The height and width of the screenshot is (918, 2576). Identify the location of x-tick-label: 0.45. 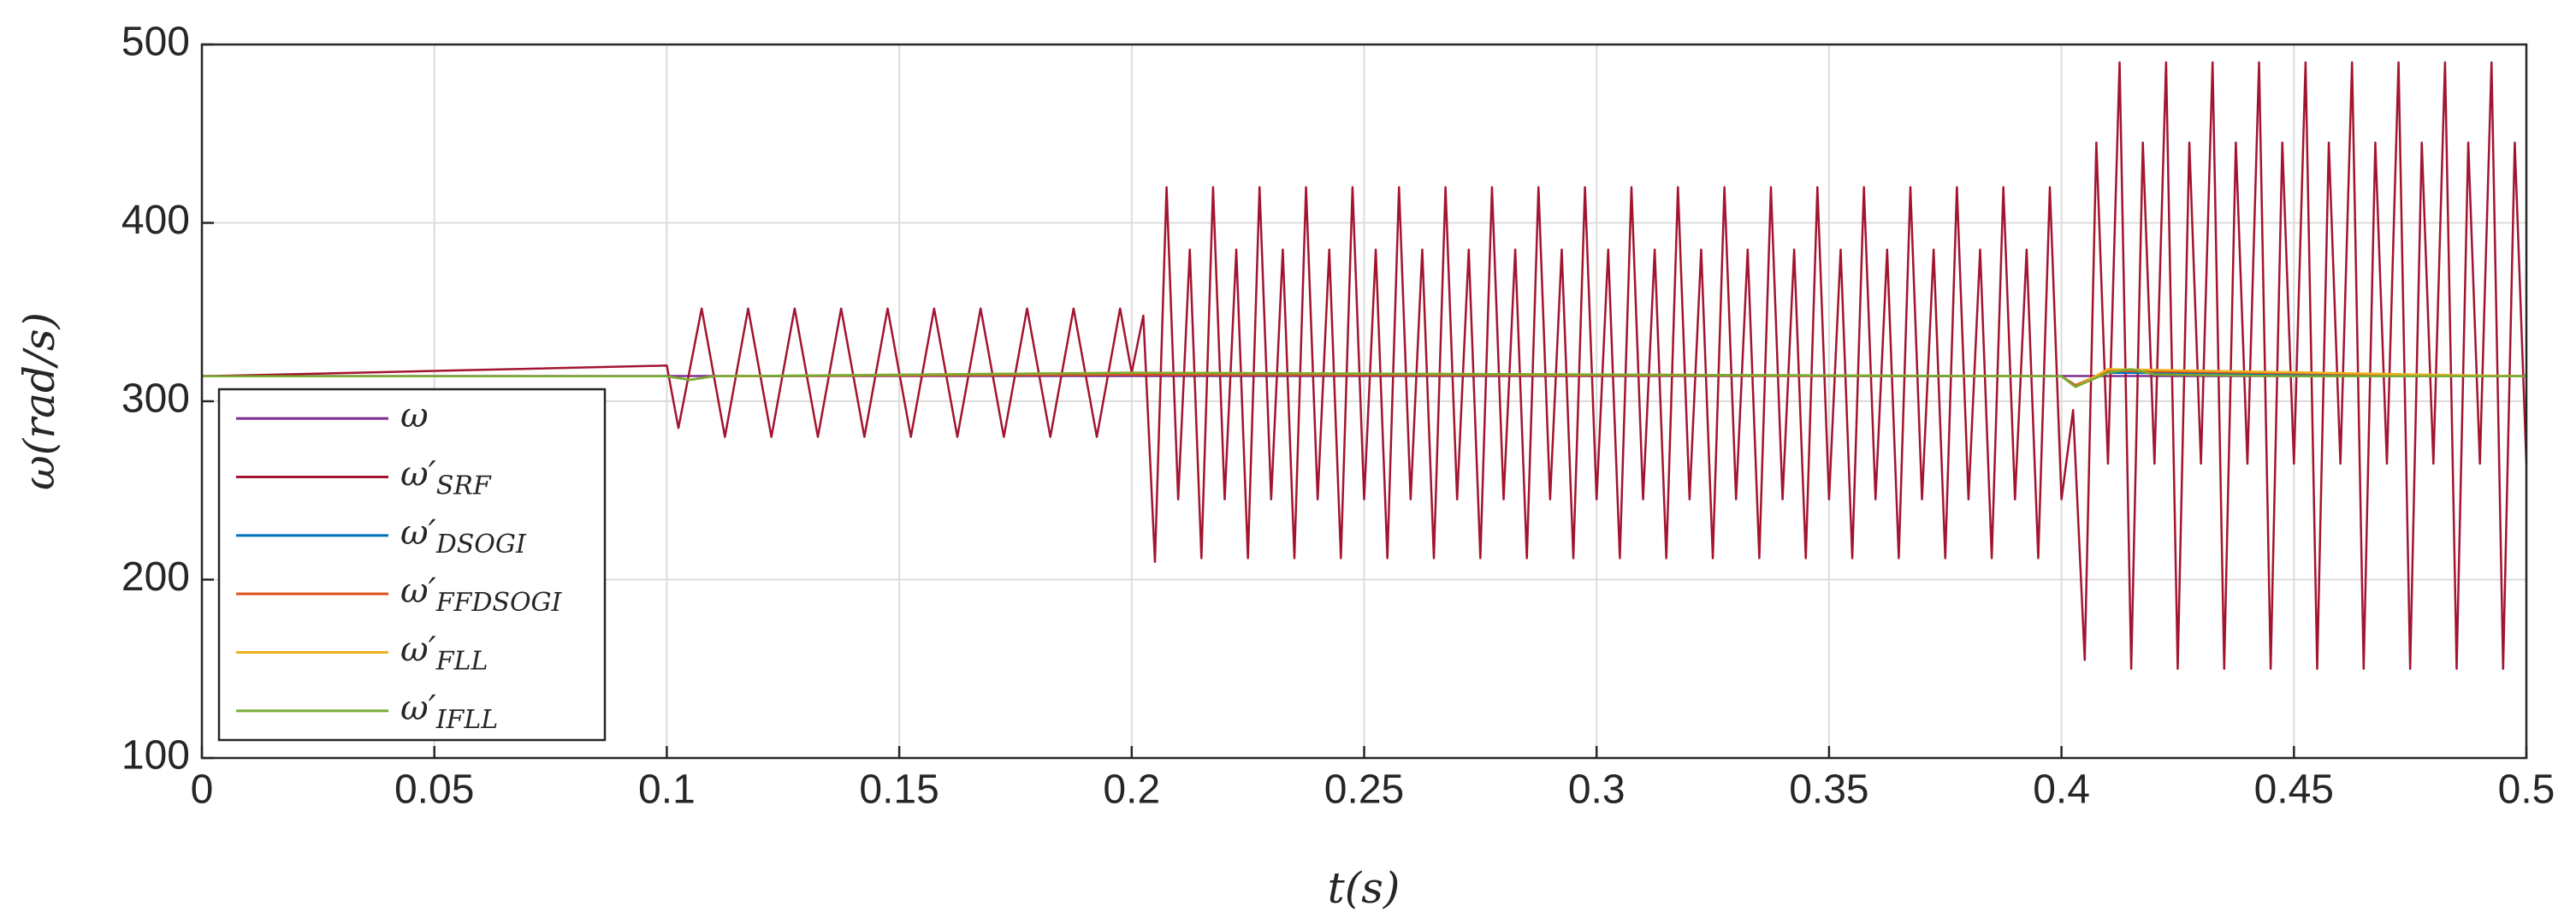
(2294, 790).